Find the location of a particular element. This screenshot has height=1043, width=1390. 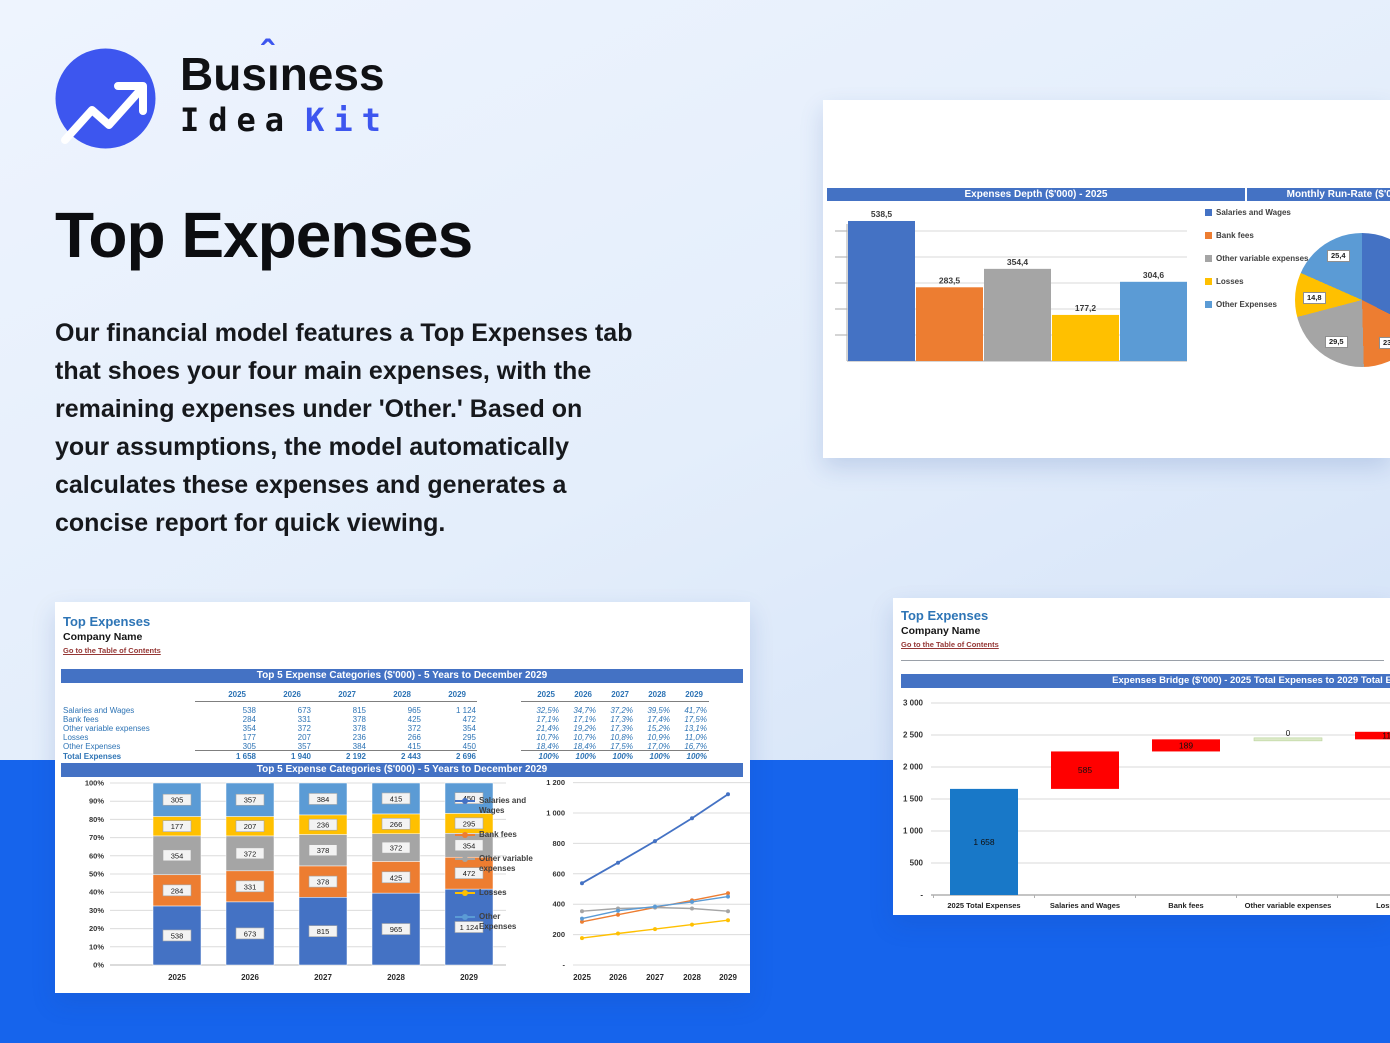

legend-item: Losses is located at coordinates (496, 893).